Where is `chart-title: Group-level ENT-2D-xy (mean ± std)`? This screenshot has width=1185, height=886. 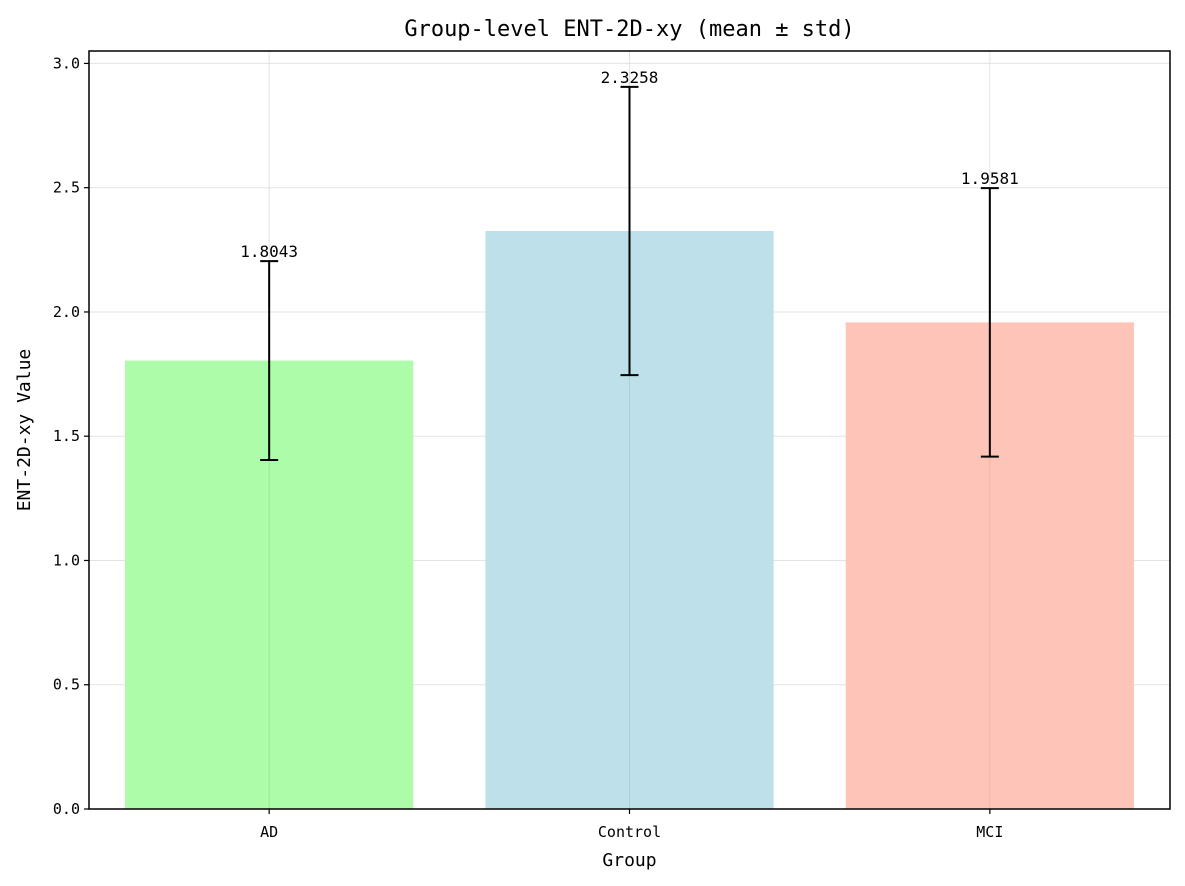
chart-title: Group-level ENT-2D-xy (mean ± std) is located at coordinates (629, 29).